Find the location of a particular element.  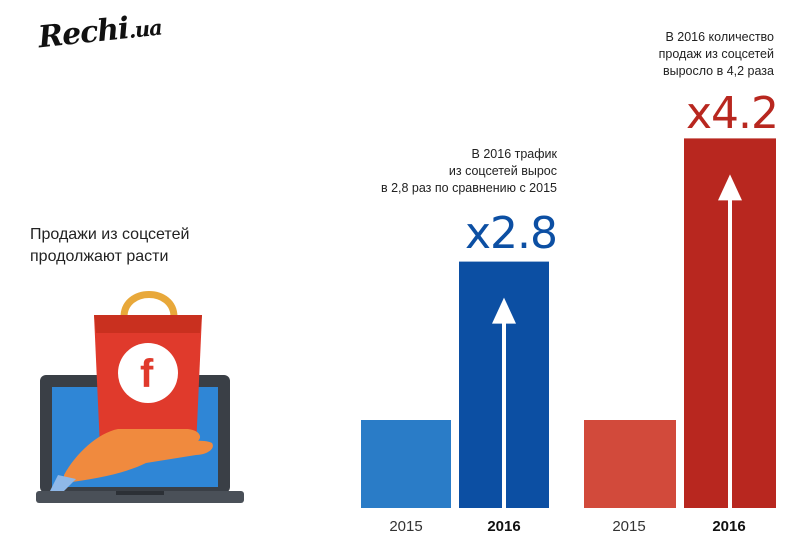

headline: Продажи из соцсетей продолжают расти is located at coordinates (160, 246).